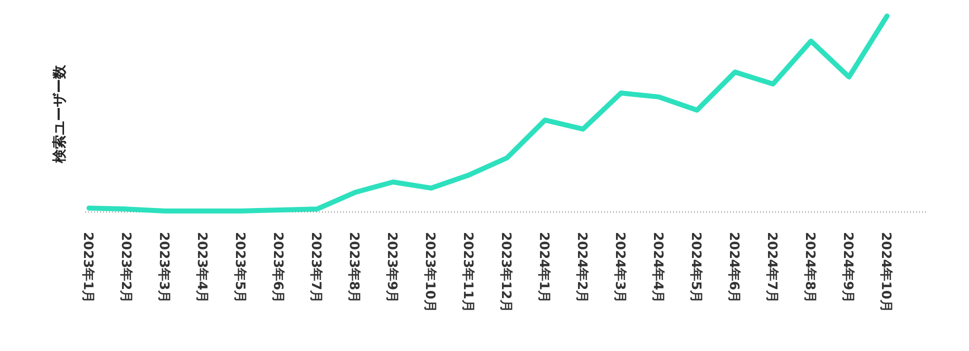  I want to click on x-tick-label: 2023年2月, so click(125, 268).